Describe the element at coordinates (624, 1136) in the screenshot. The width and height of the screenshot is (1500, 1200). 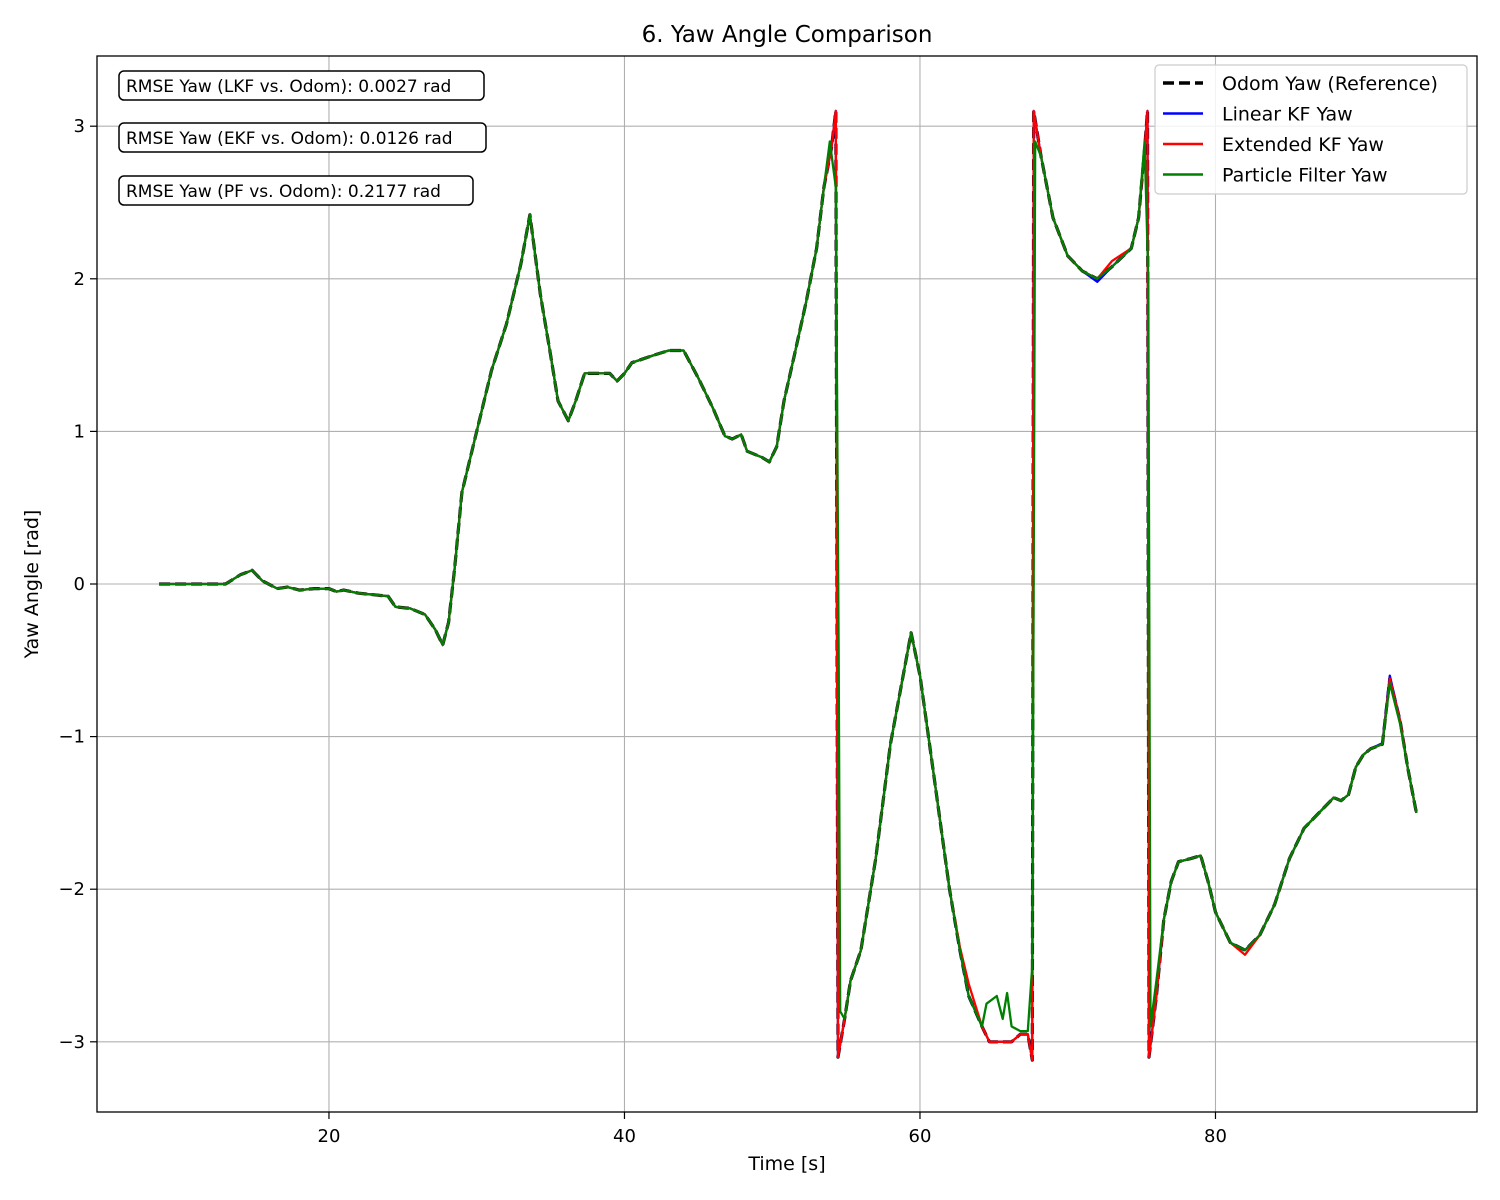
I see `x-tick-label: 40` at that location.